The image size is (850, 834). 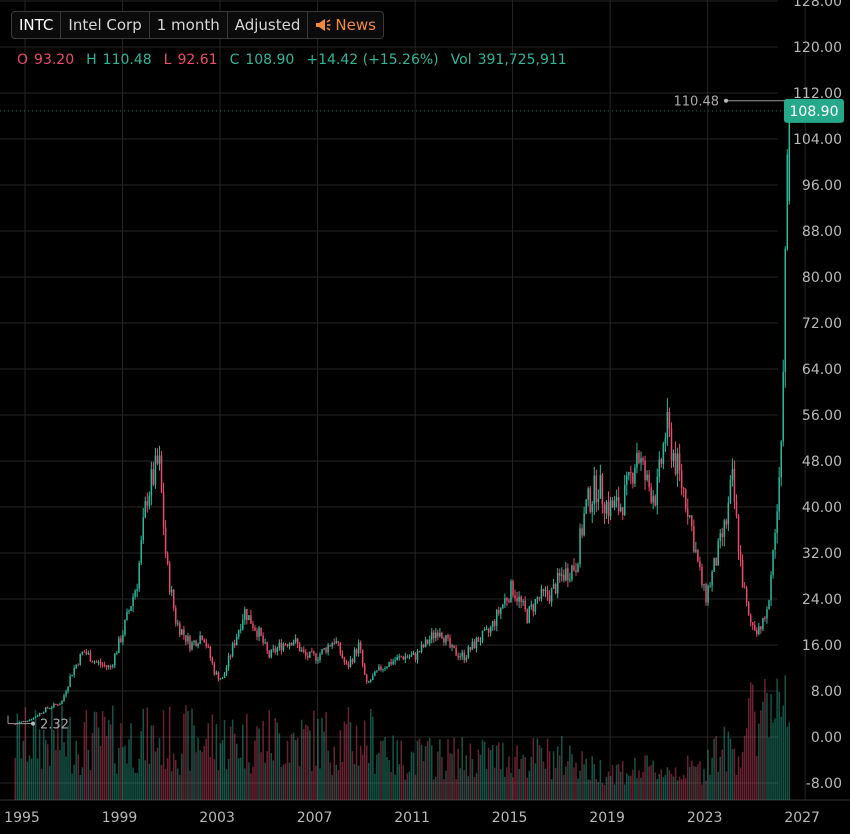 What do you see at coordinates (817, 48) in the screenshot?
I see `y-tick-label: 120.00` at bounding box center [817, 48].